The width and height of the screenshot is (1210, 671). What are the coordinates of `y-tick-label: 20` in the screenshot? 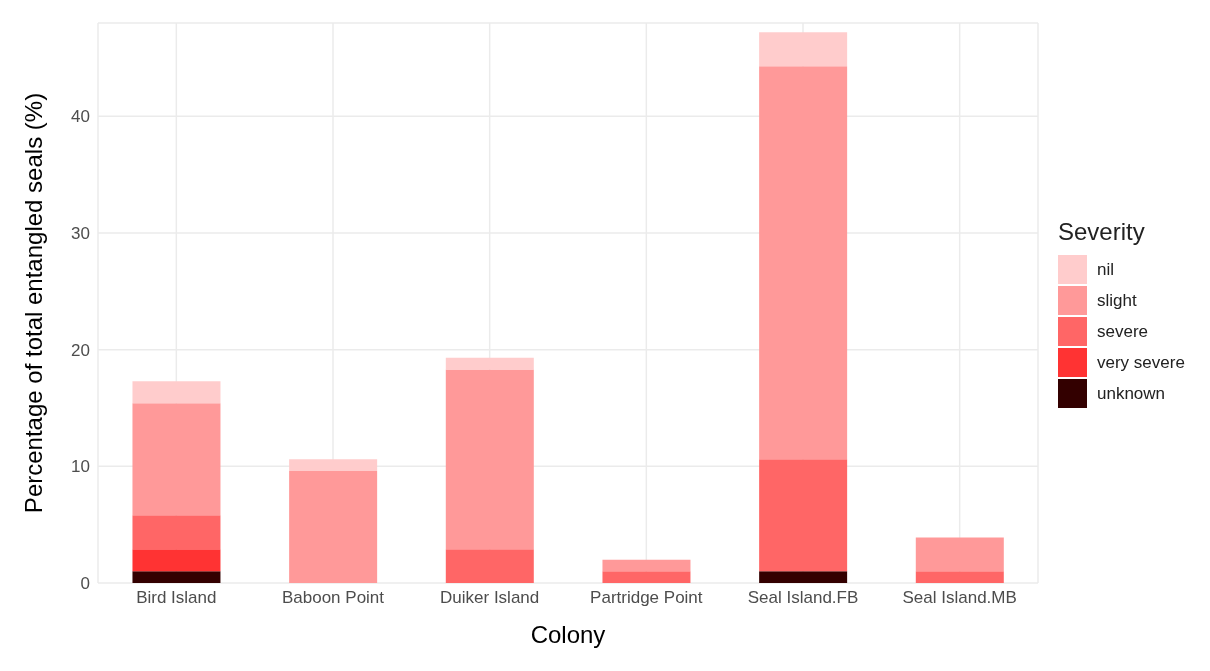 It's located at (80, 350).